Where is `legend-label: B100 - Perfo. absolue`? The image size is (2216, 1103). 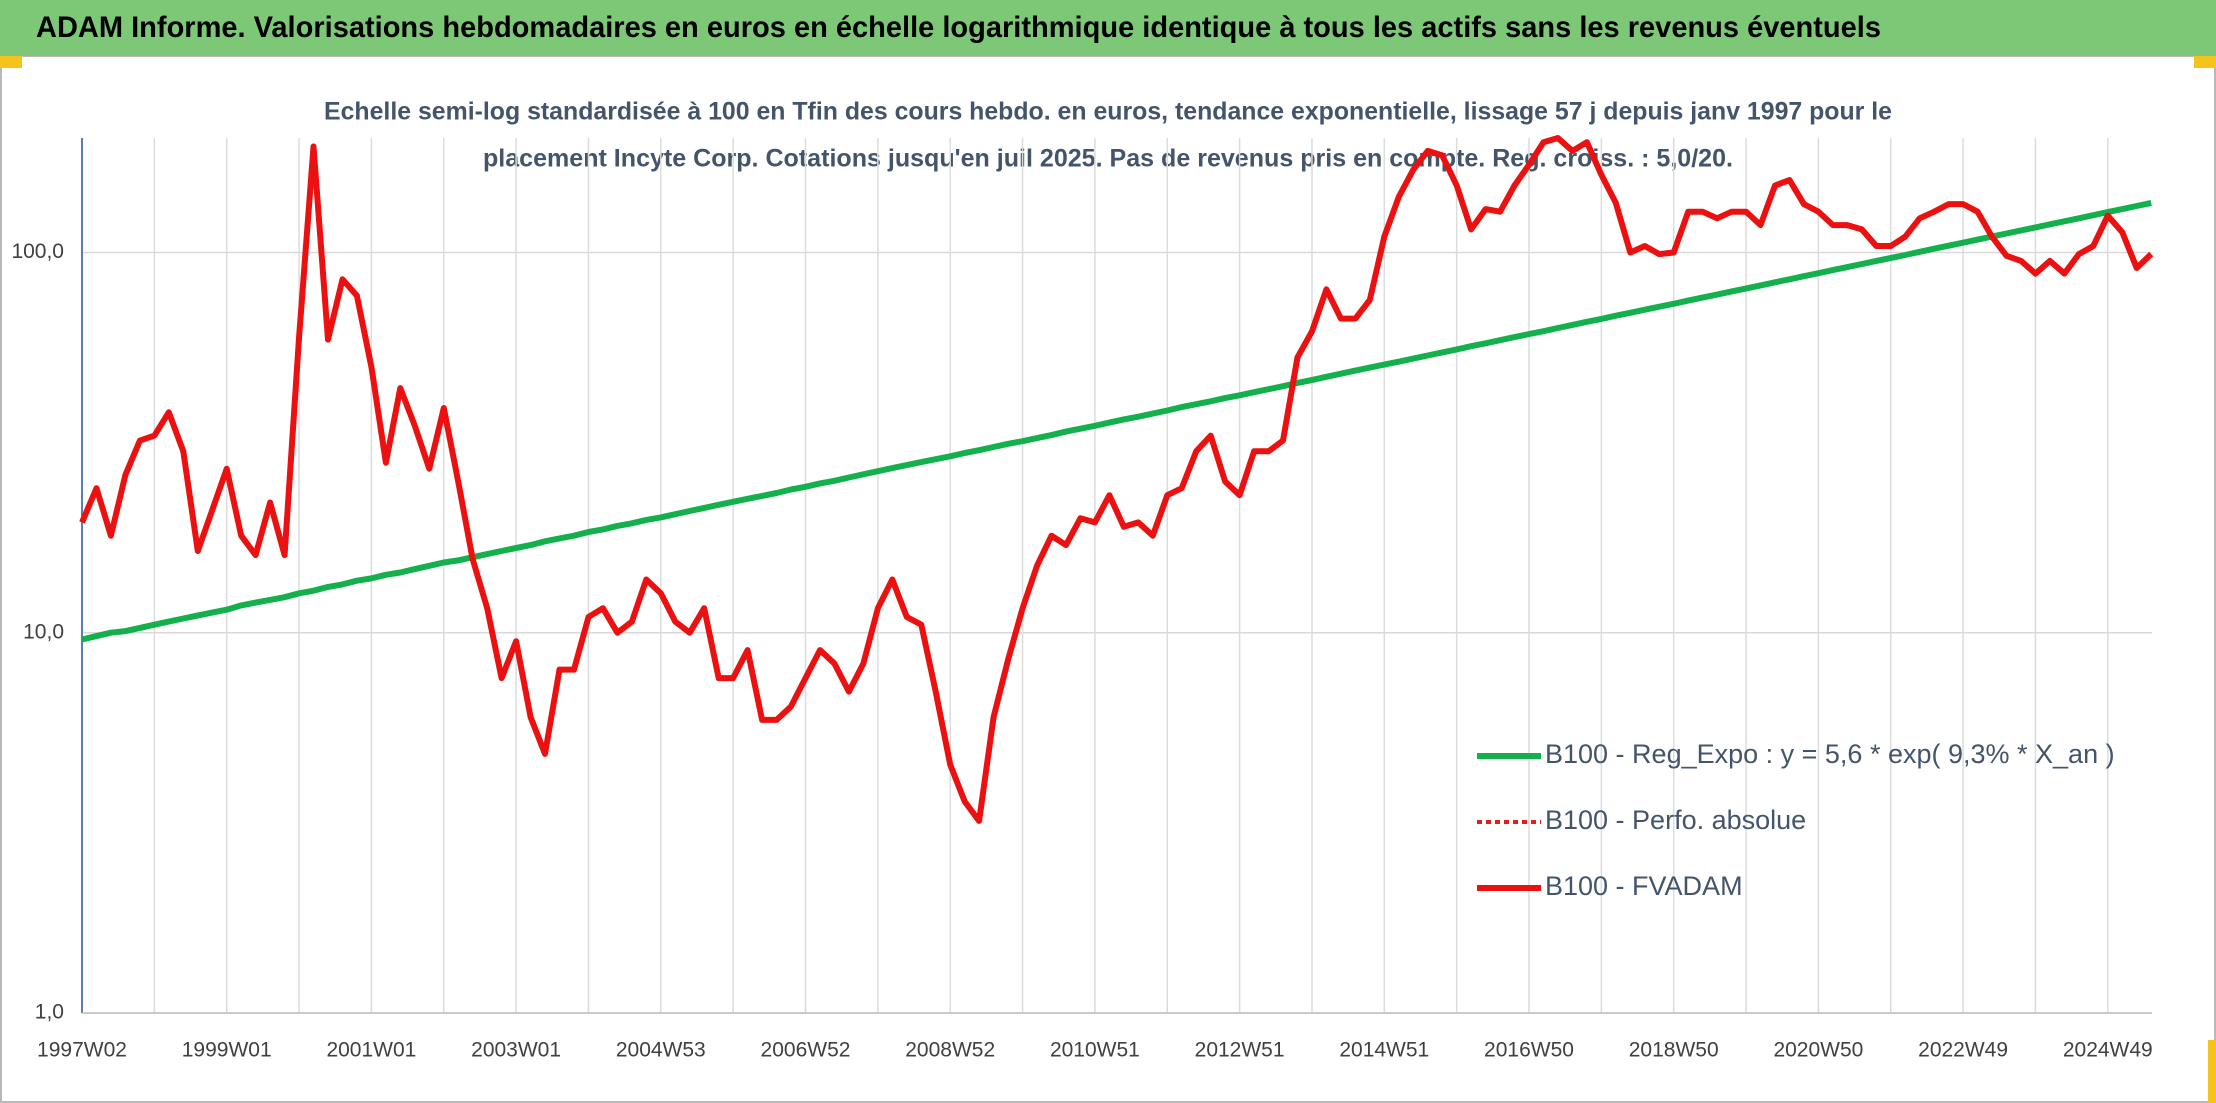 legend-label: B100 - Perfo. absolue is located at coordinates (1675, 820).